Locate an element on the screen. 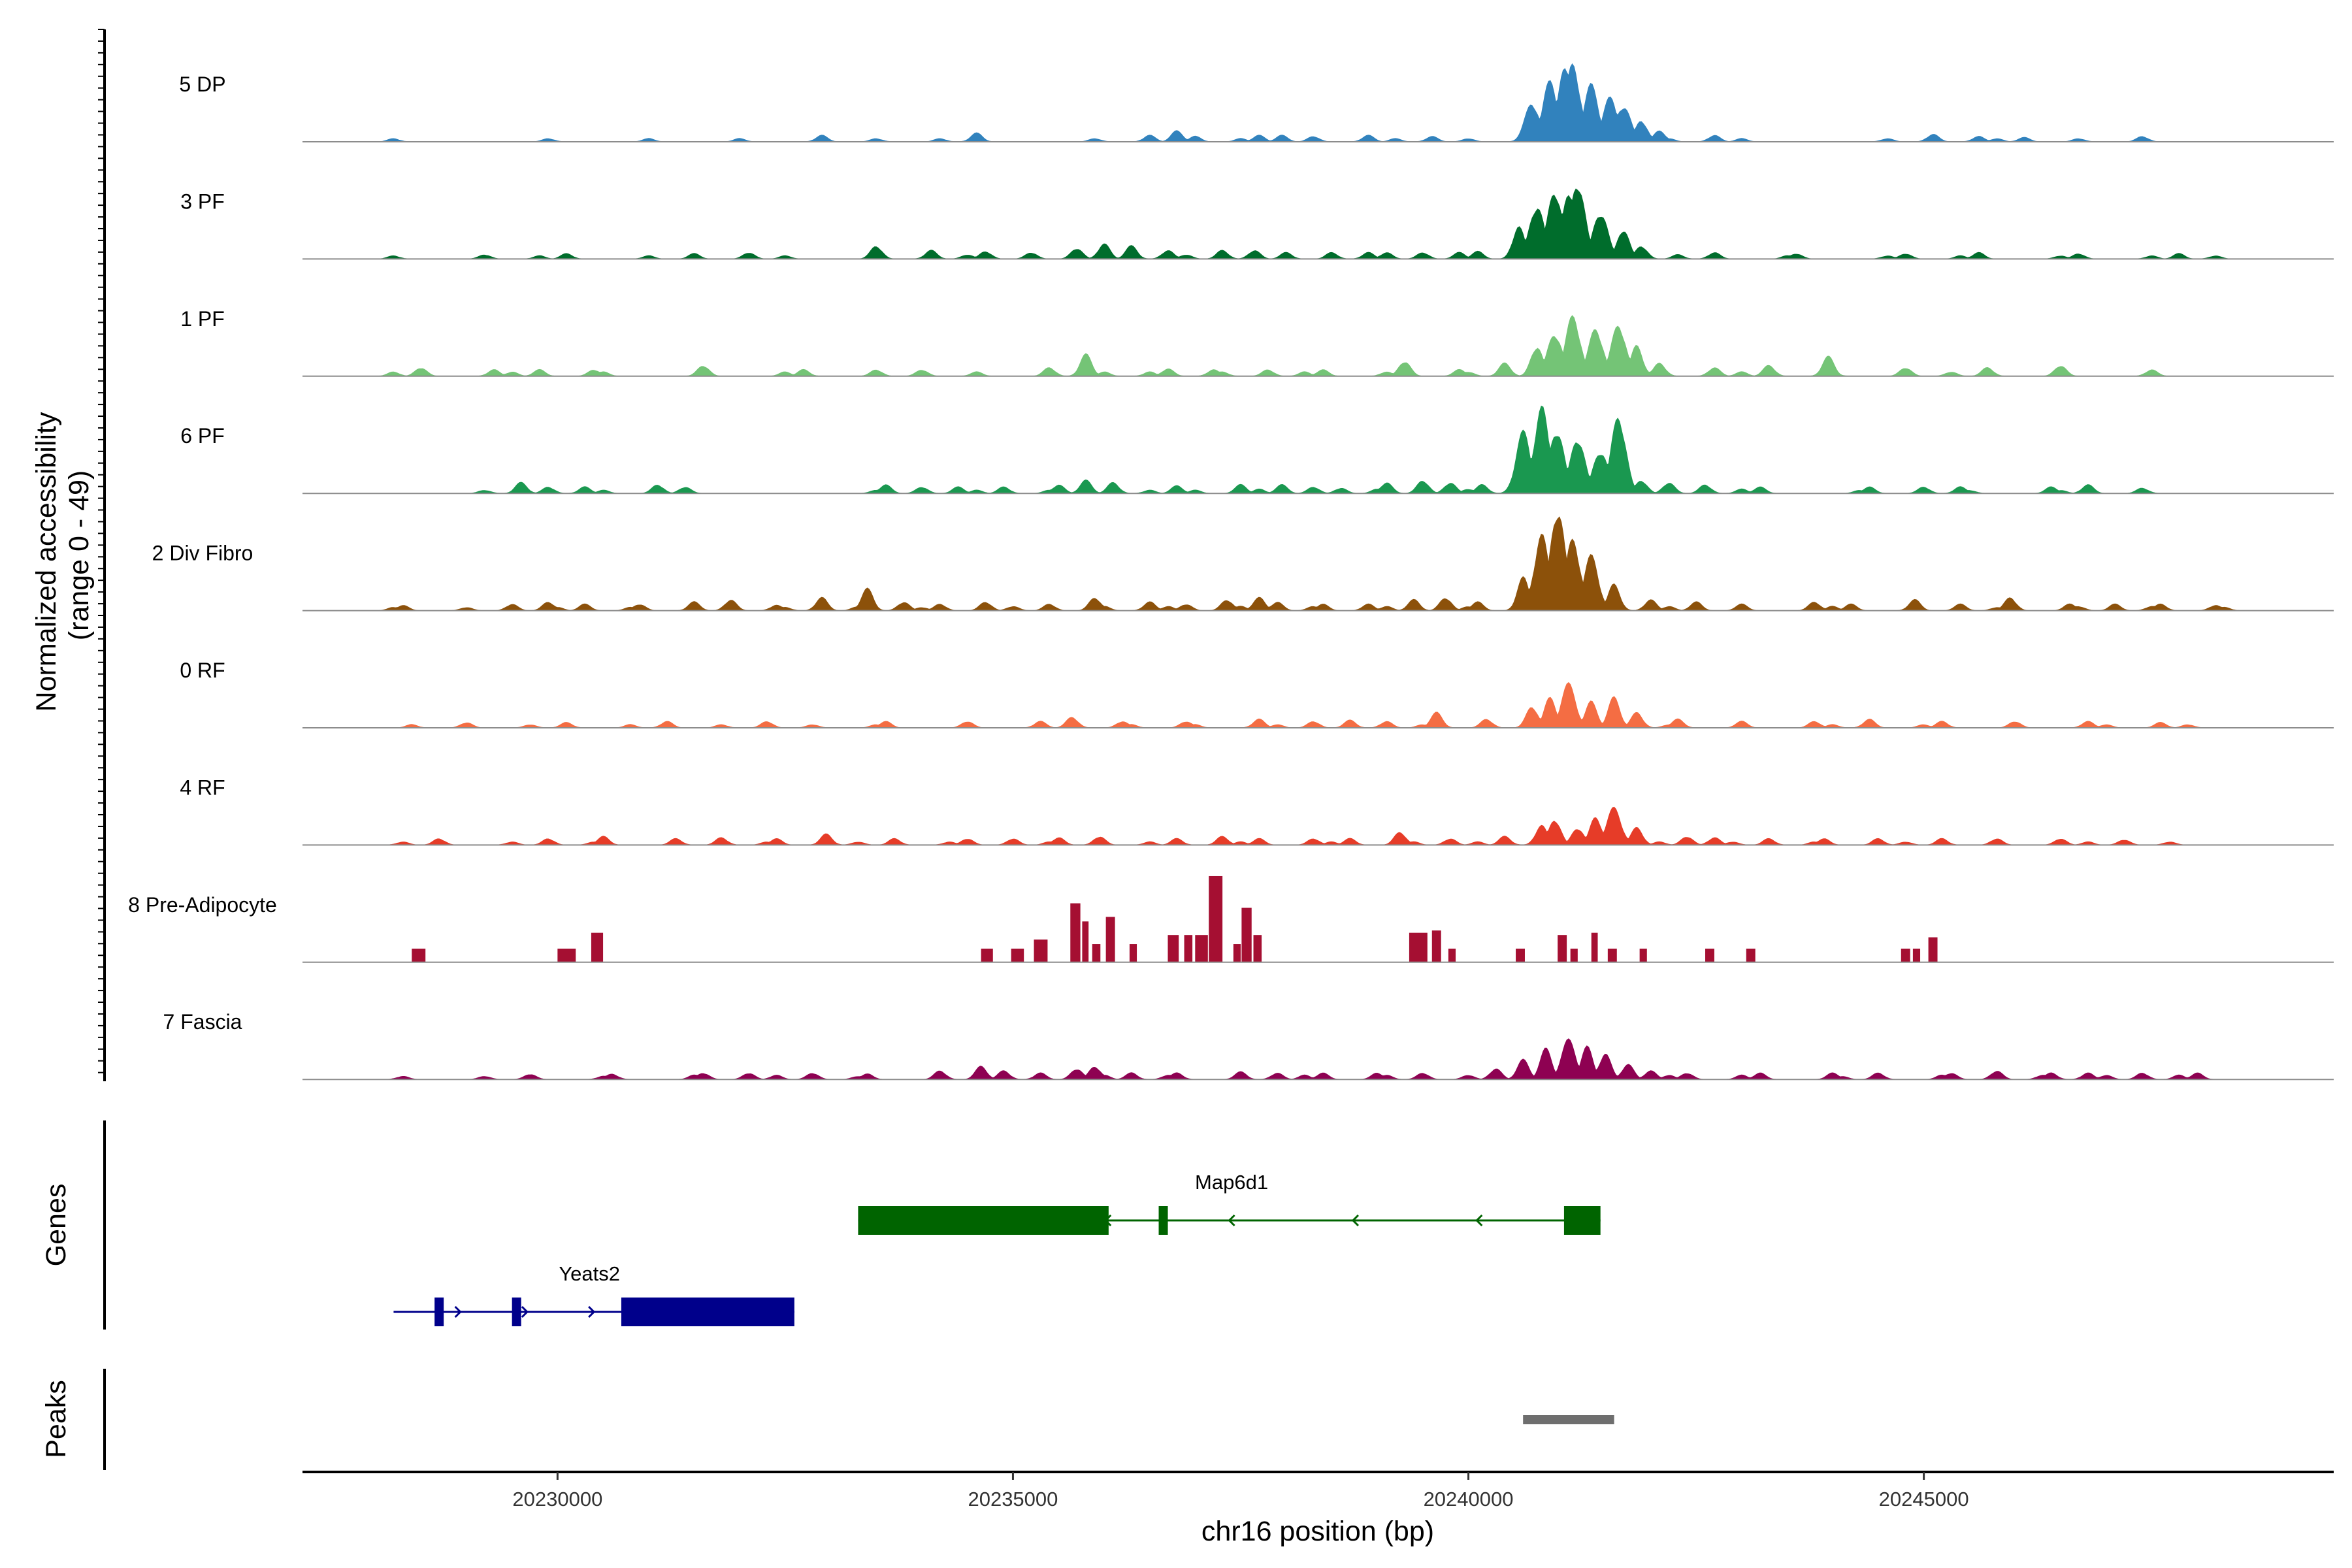  y-axis-title-line1: Normalized accessibility is located at coordinates (46, 561).